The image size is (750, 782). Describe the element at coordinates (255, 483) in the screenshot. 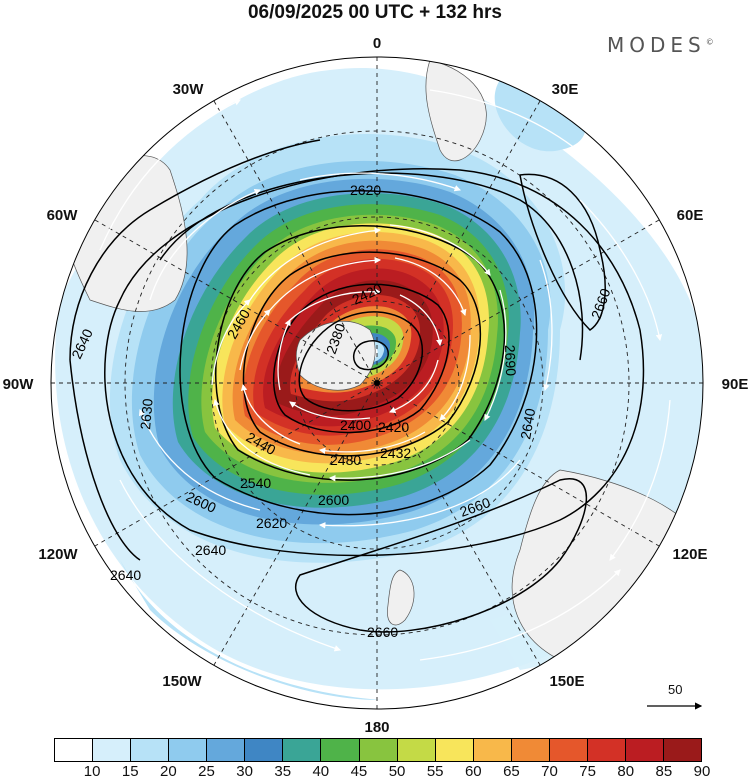

I see `contour-label: 2540` at that location.